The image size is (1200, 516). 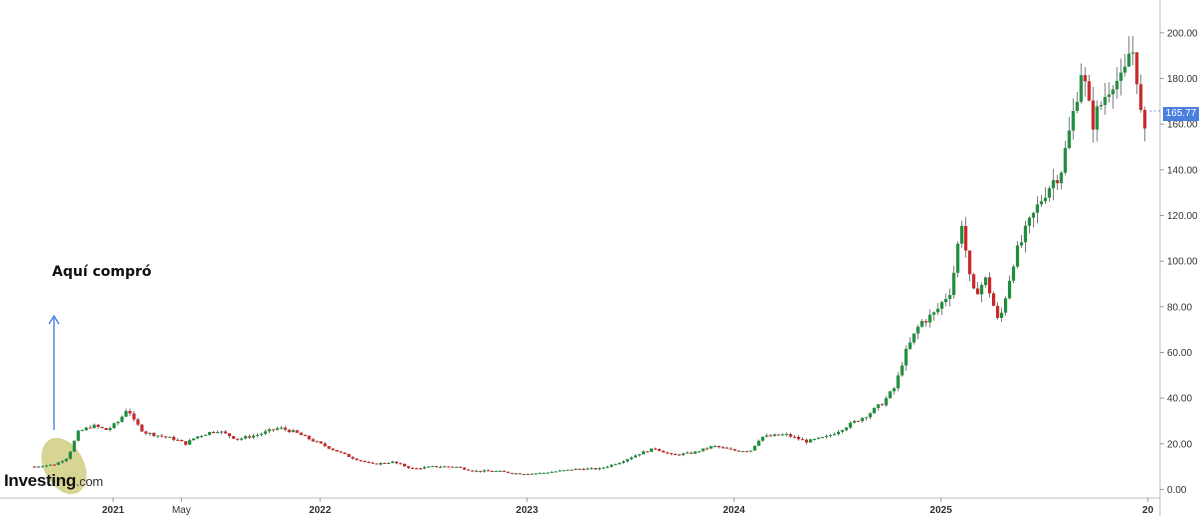 I want to click on arrow-layer, so click(x=54, y=372).